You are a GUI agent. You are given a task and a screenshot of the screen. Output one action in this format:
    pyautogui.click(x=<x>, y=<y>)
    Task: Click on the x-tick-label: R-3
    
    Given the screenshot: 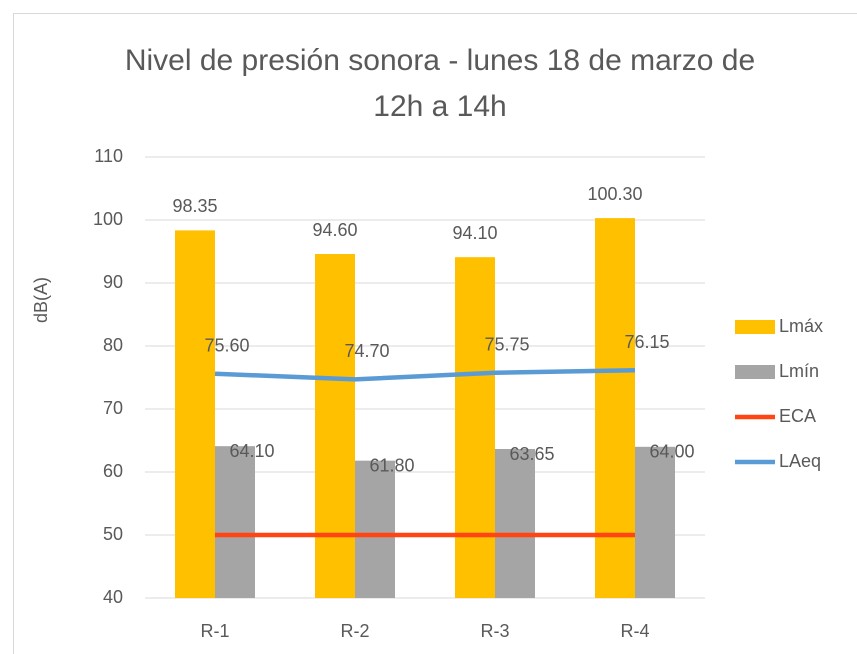 What is the action you would take?
    pyautogui.click(x=494, y=631)
    